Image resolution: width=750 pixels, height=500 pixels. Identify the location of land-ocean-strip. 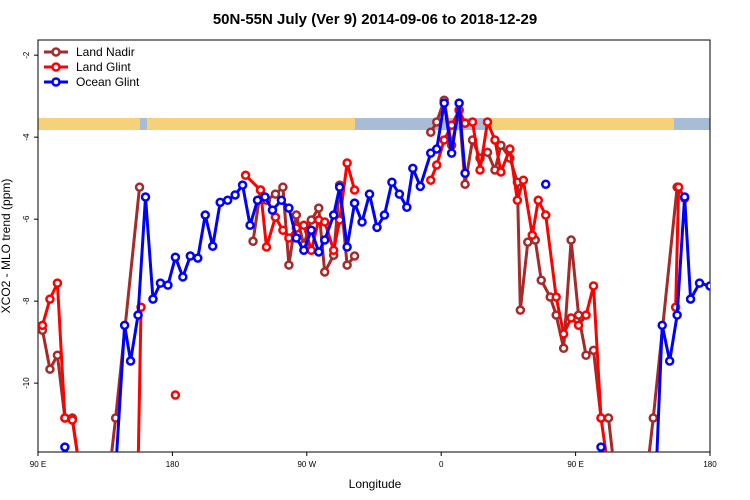
(374, 124).